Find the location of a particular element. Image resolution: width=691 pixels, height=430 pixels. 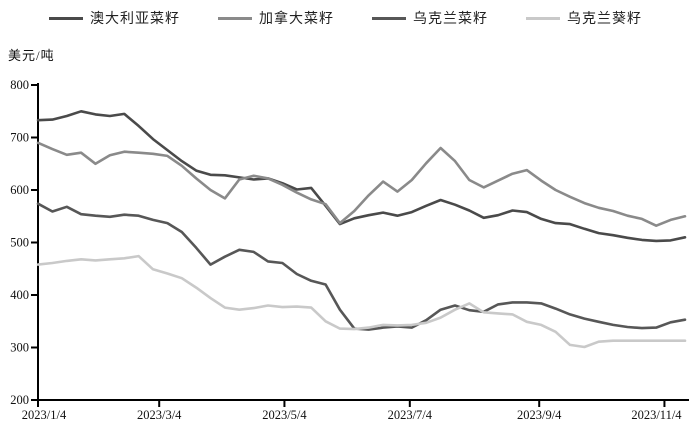

legend-item-ukrainian-sunflower: 乌克兰葵籽 is located at coordinates (584, 18).